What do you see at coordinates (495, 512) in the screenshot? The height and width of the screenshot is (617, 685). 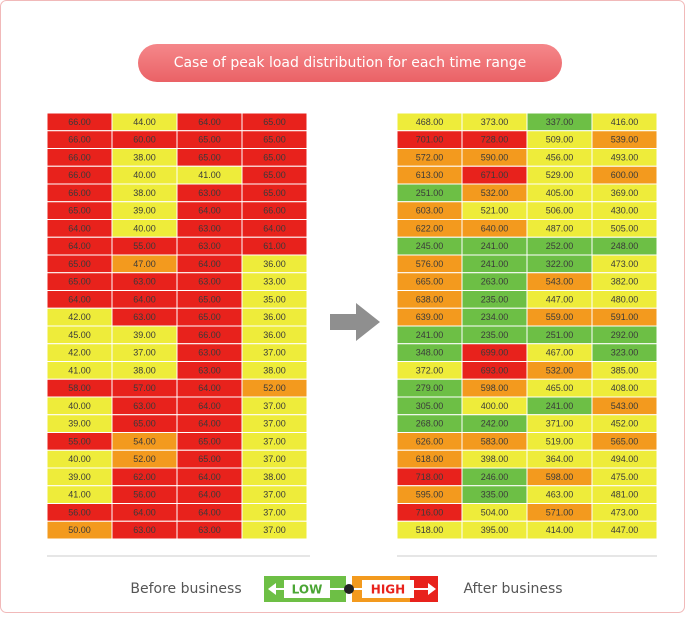 I see `cell-value: 504.00` at bounding box center [495, 512].